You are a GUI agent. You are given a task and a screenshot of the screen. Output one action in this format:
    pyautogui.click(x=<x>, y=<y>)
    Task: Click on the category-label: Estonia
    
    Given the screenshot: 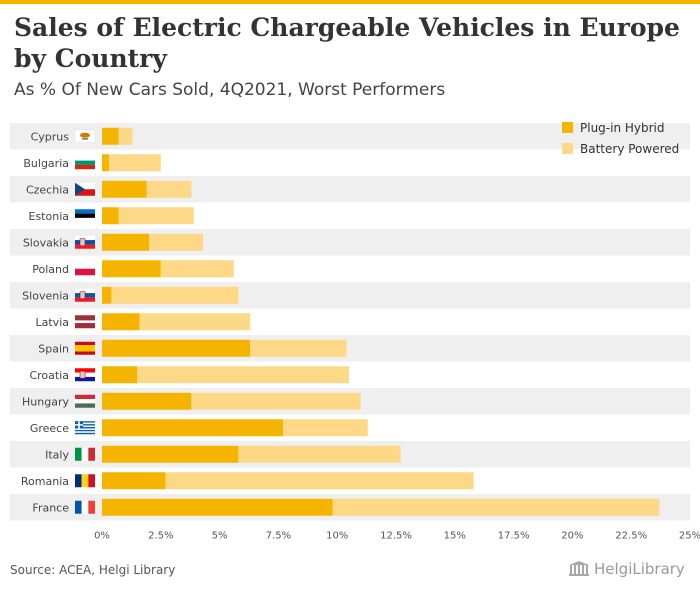 What is the action you would take?
    pyautogui.click(x=49, y=216)
    